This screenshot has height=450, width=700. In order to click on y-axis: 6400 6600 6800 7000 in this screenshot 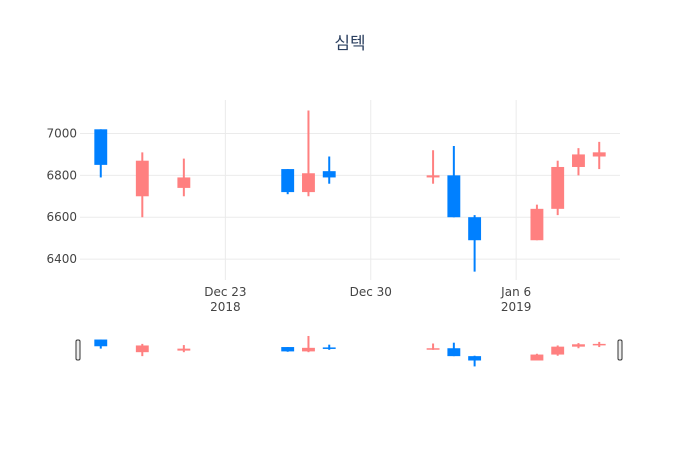, I will do `click(61, 196)`.